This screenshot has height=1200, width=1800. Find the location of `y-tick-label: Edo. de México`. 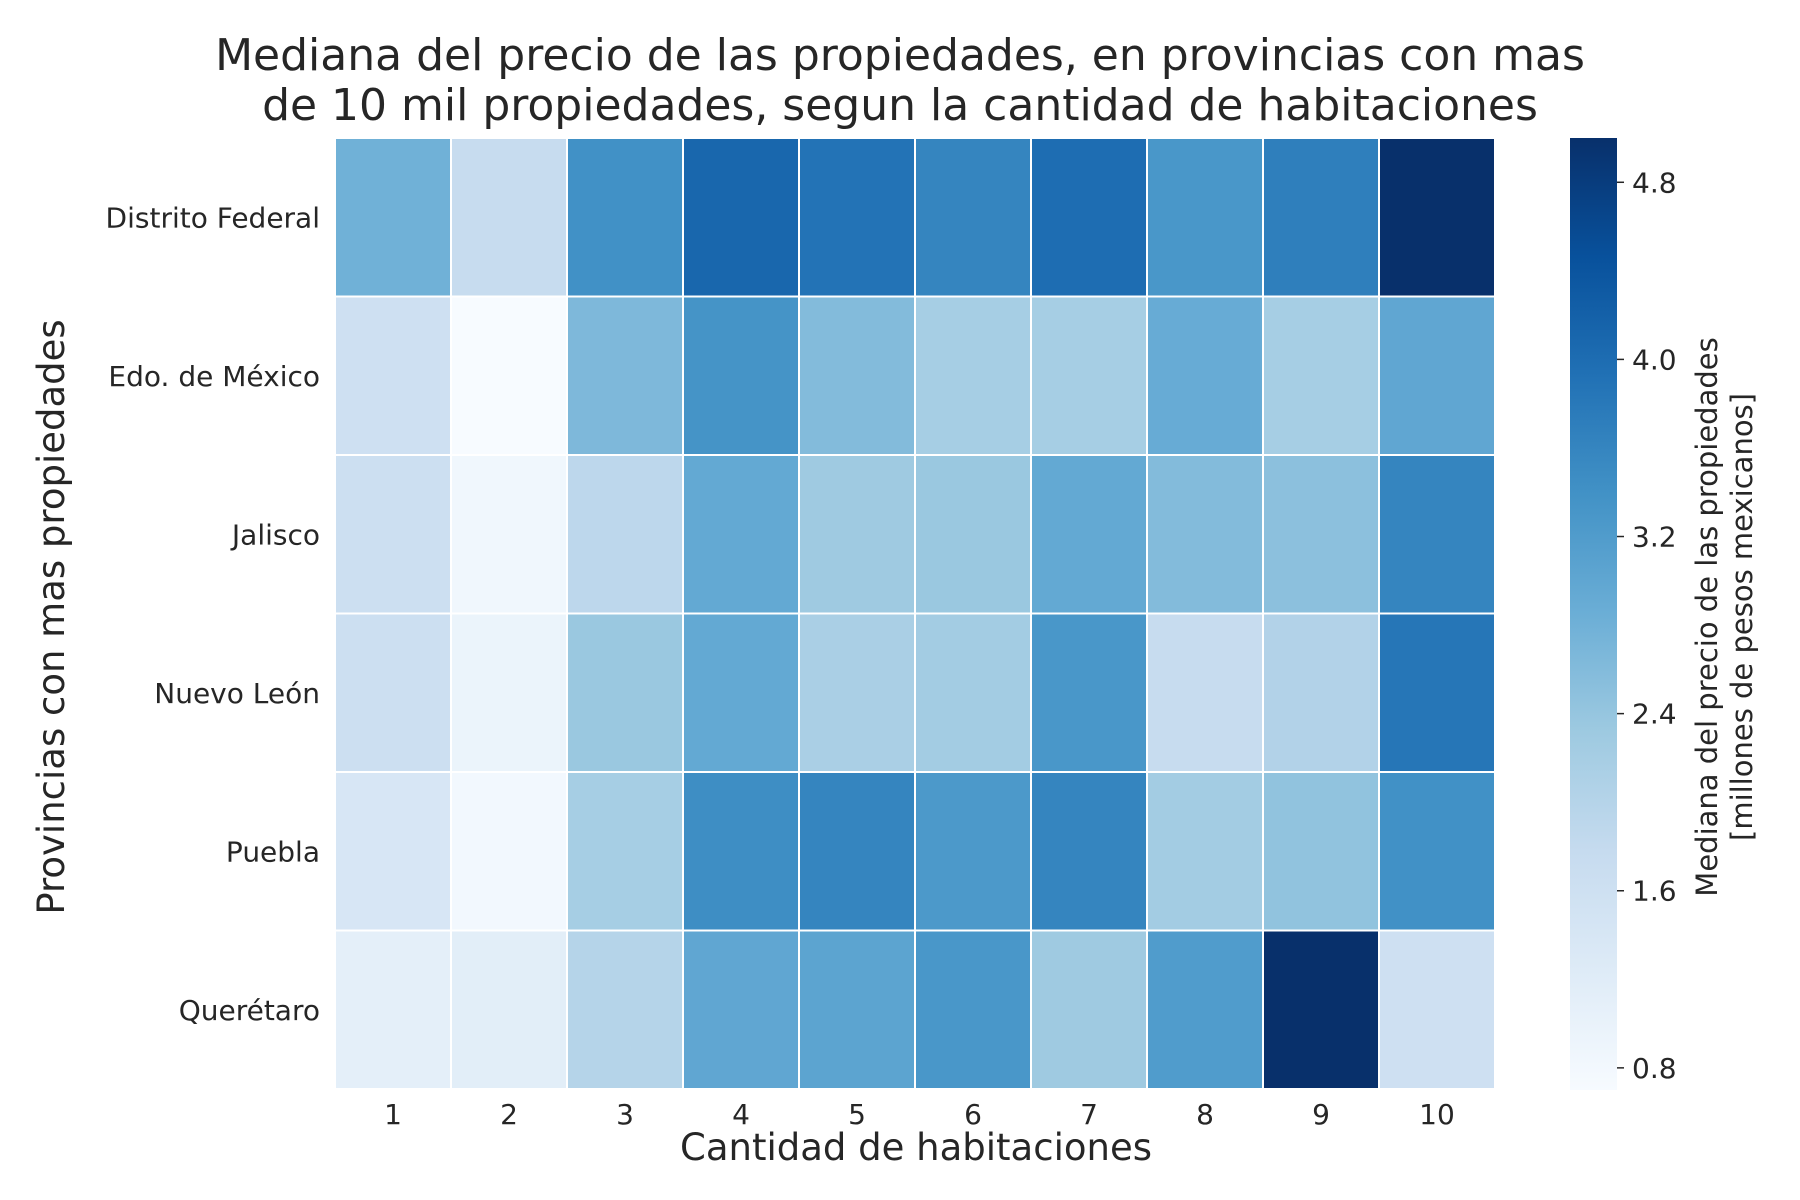

y-tick-label: Edo. de México is located at coordinates (214, 376).